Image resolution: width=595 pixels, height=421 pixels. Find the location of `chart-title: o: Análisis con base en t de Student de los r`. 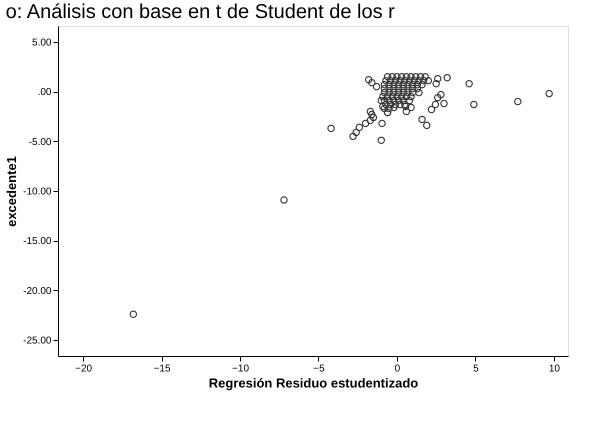

chart-title: o: Análisis con base en t de Student de los r is located at coordinates (201, 12).